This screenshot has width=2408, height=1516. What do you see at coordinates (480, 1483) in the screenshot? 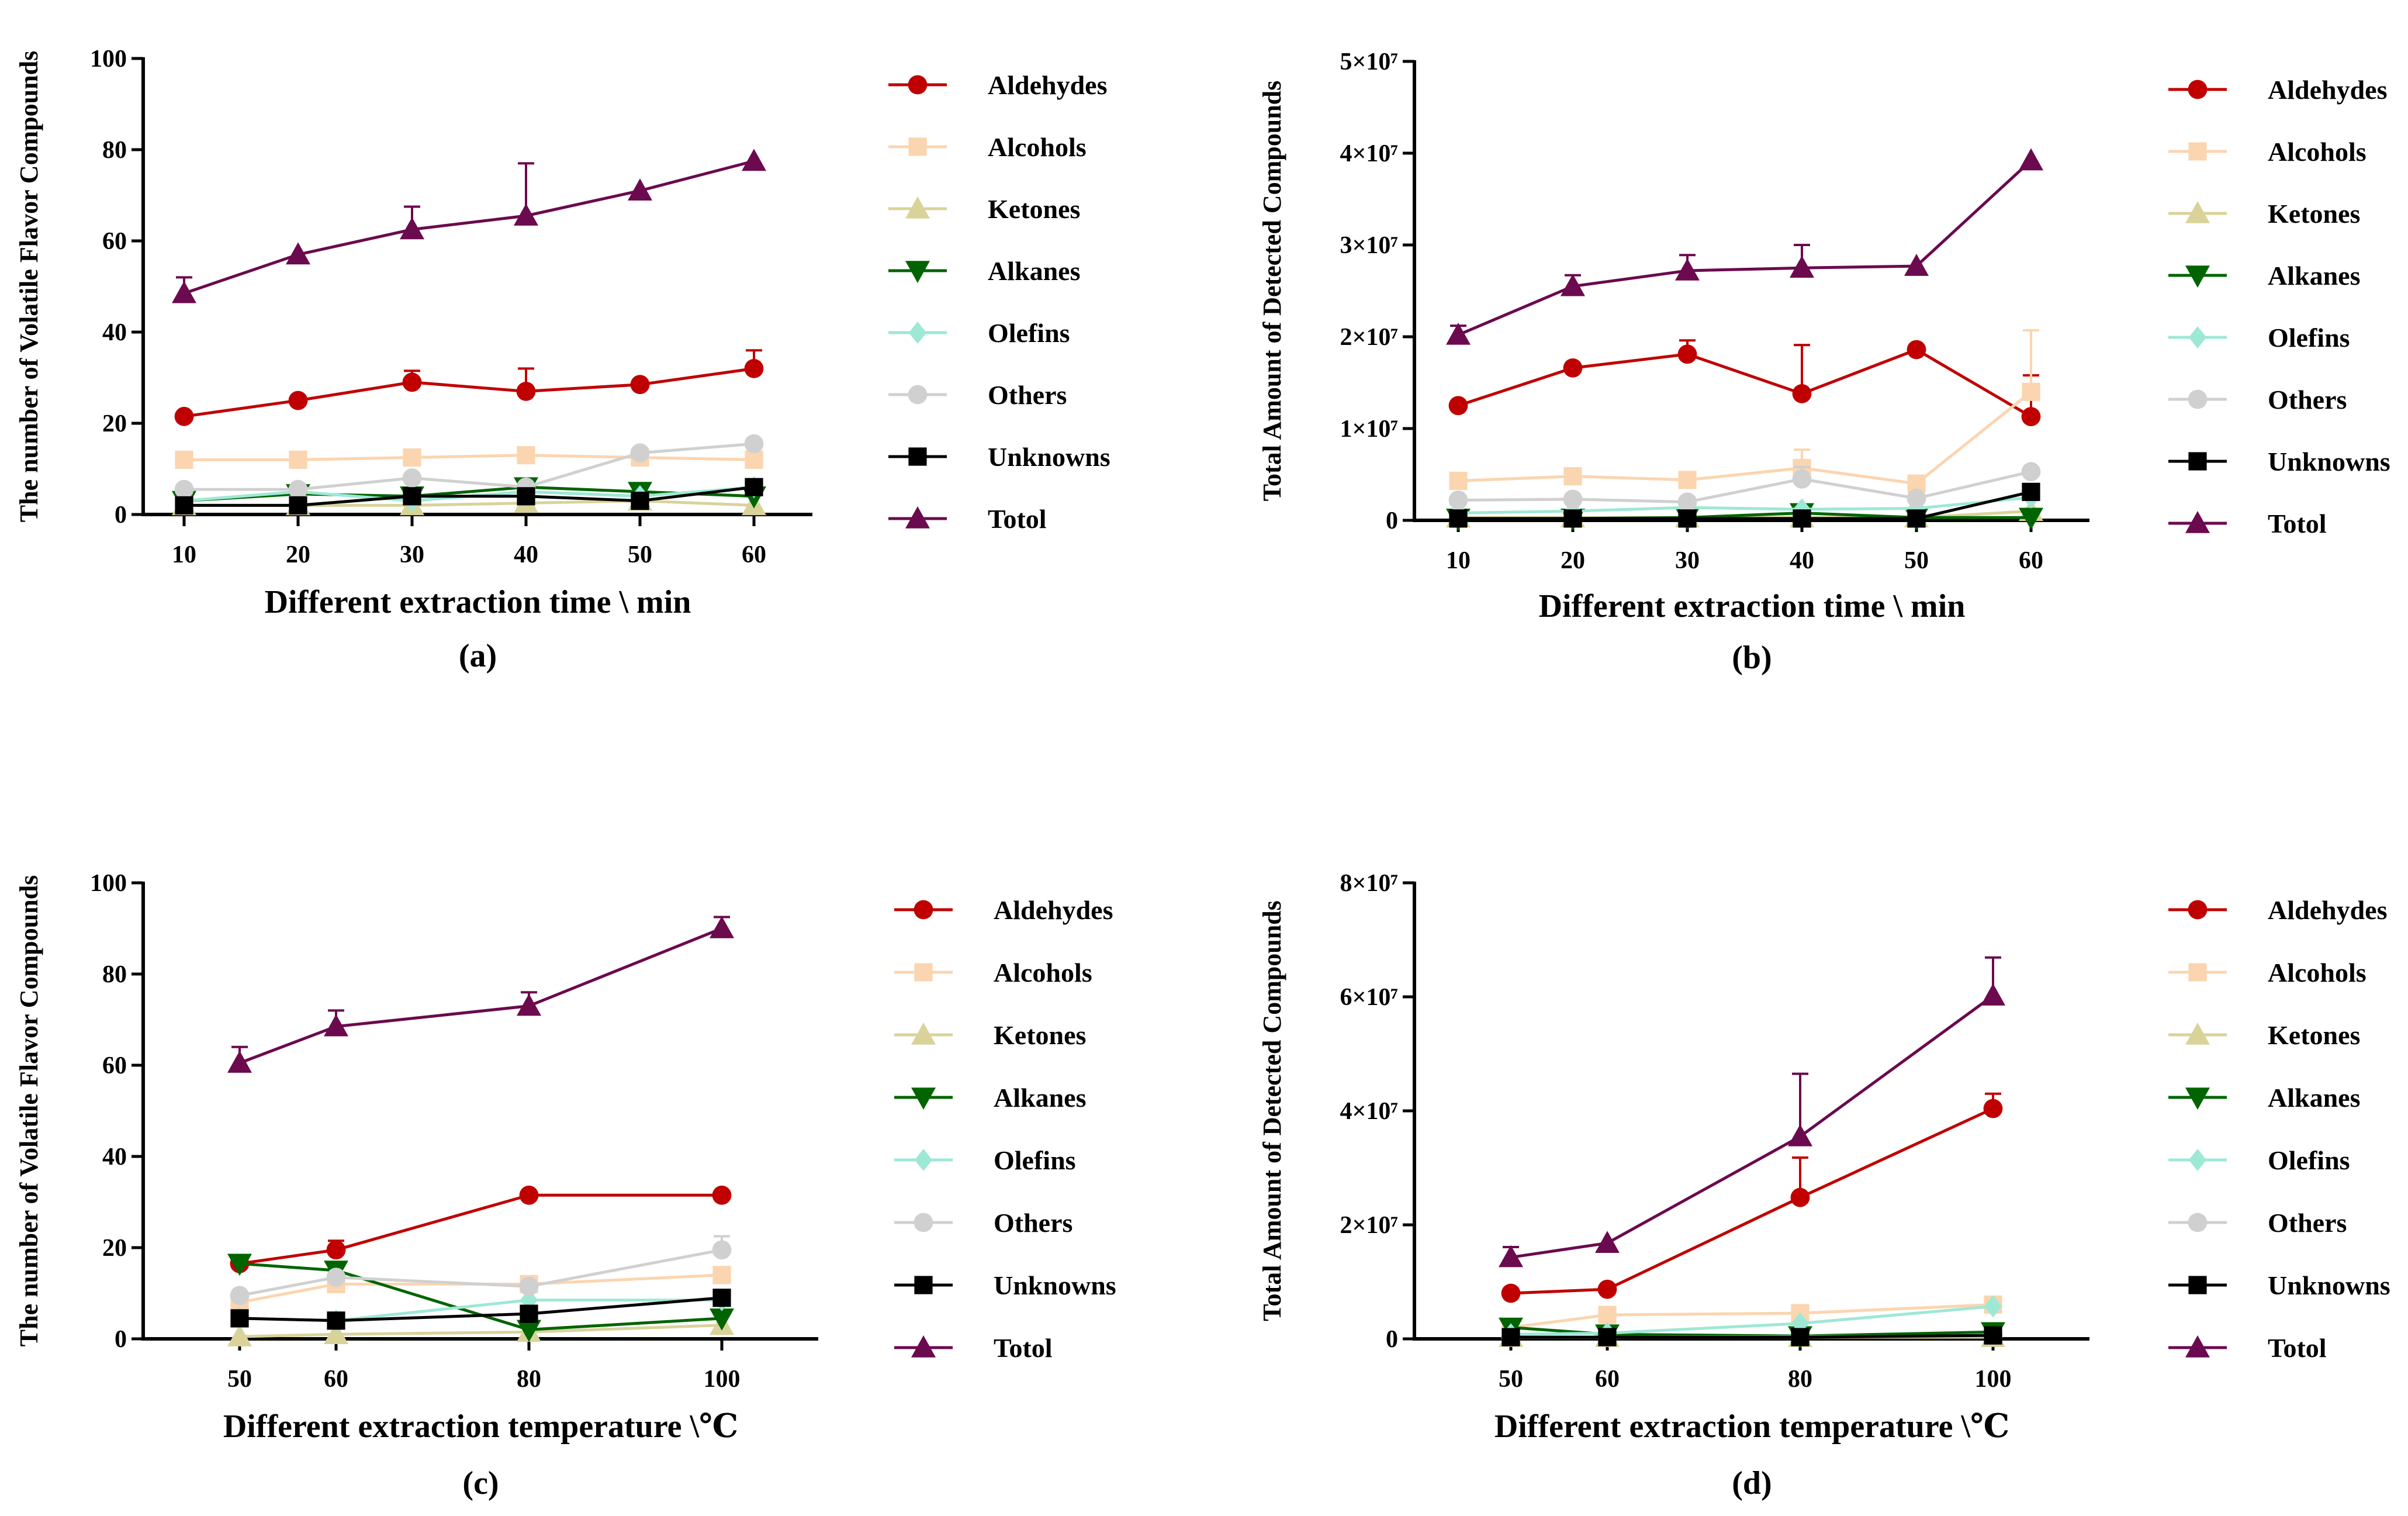
I see `panel-label: (c)` at bounding box center [480, 1483].